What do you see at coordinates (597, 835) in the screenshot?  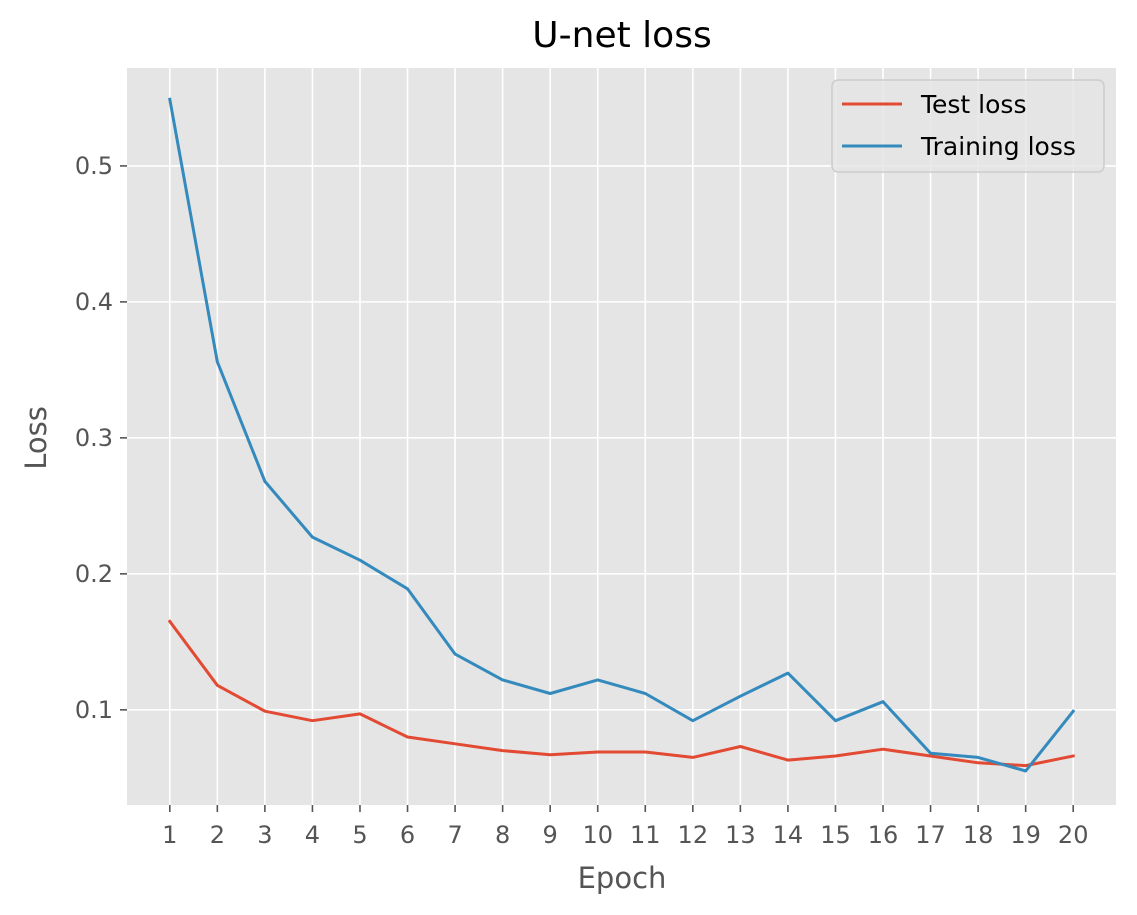 I see `x-tick-label: 10` at bounding box center [597, 835].